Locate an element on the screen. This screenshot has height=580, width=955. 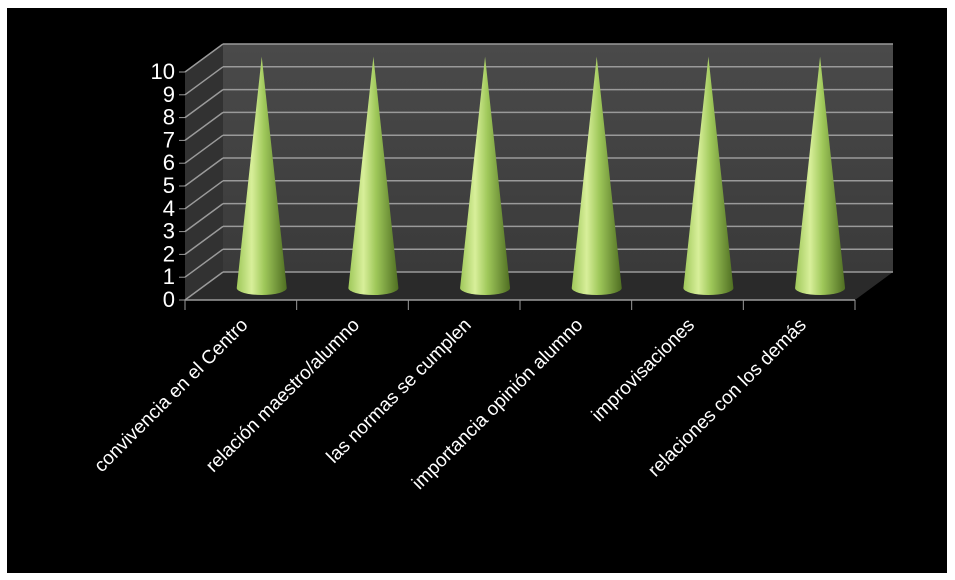
y-tick-label: 3 is located at coordinates (169, 231).